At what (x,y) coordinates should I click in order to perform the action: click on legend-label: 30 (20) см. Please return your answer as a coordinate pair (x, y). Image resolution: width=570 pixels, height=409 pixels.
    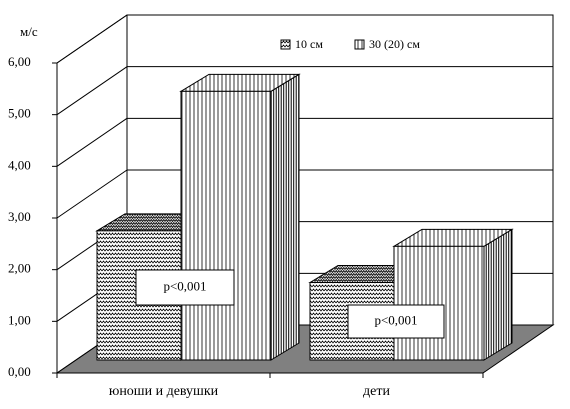
    Looking at the image, I should click on (394, 44).